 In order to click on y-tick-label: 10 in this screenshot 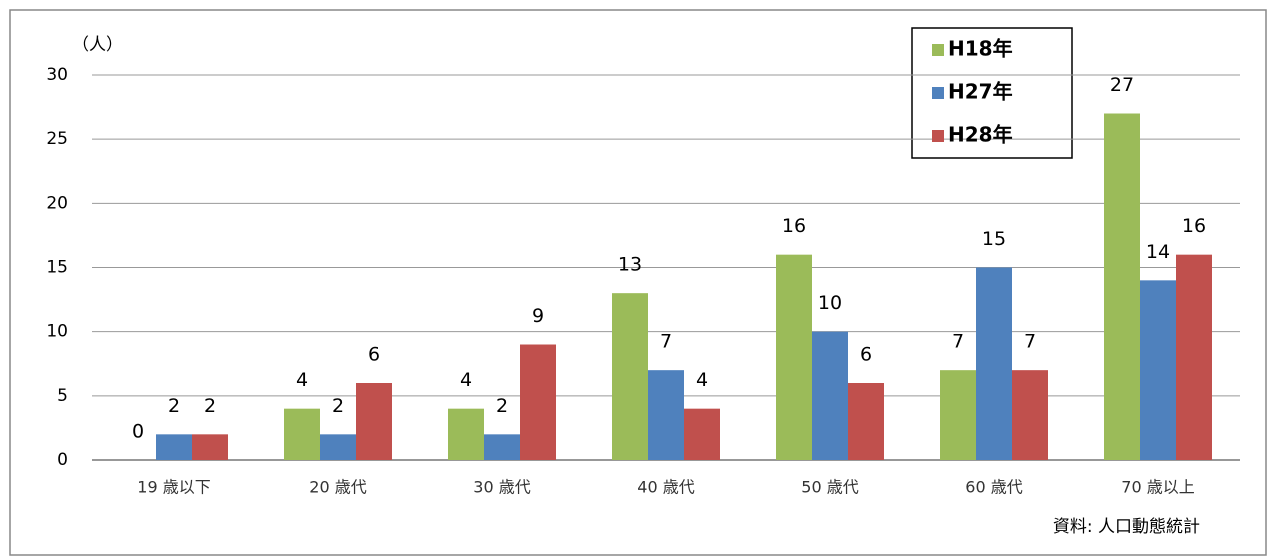, I will do `click(57, 332)`.